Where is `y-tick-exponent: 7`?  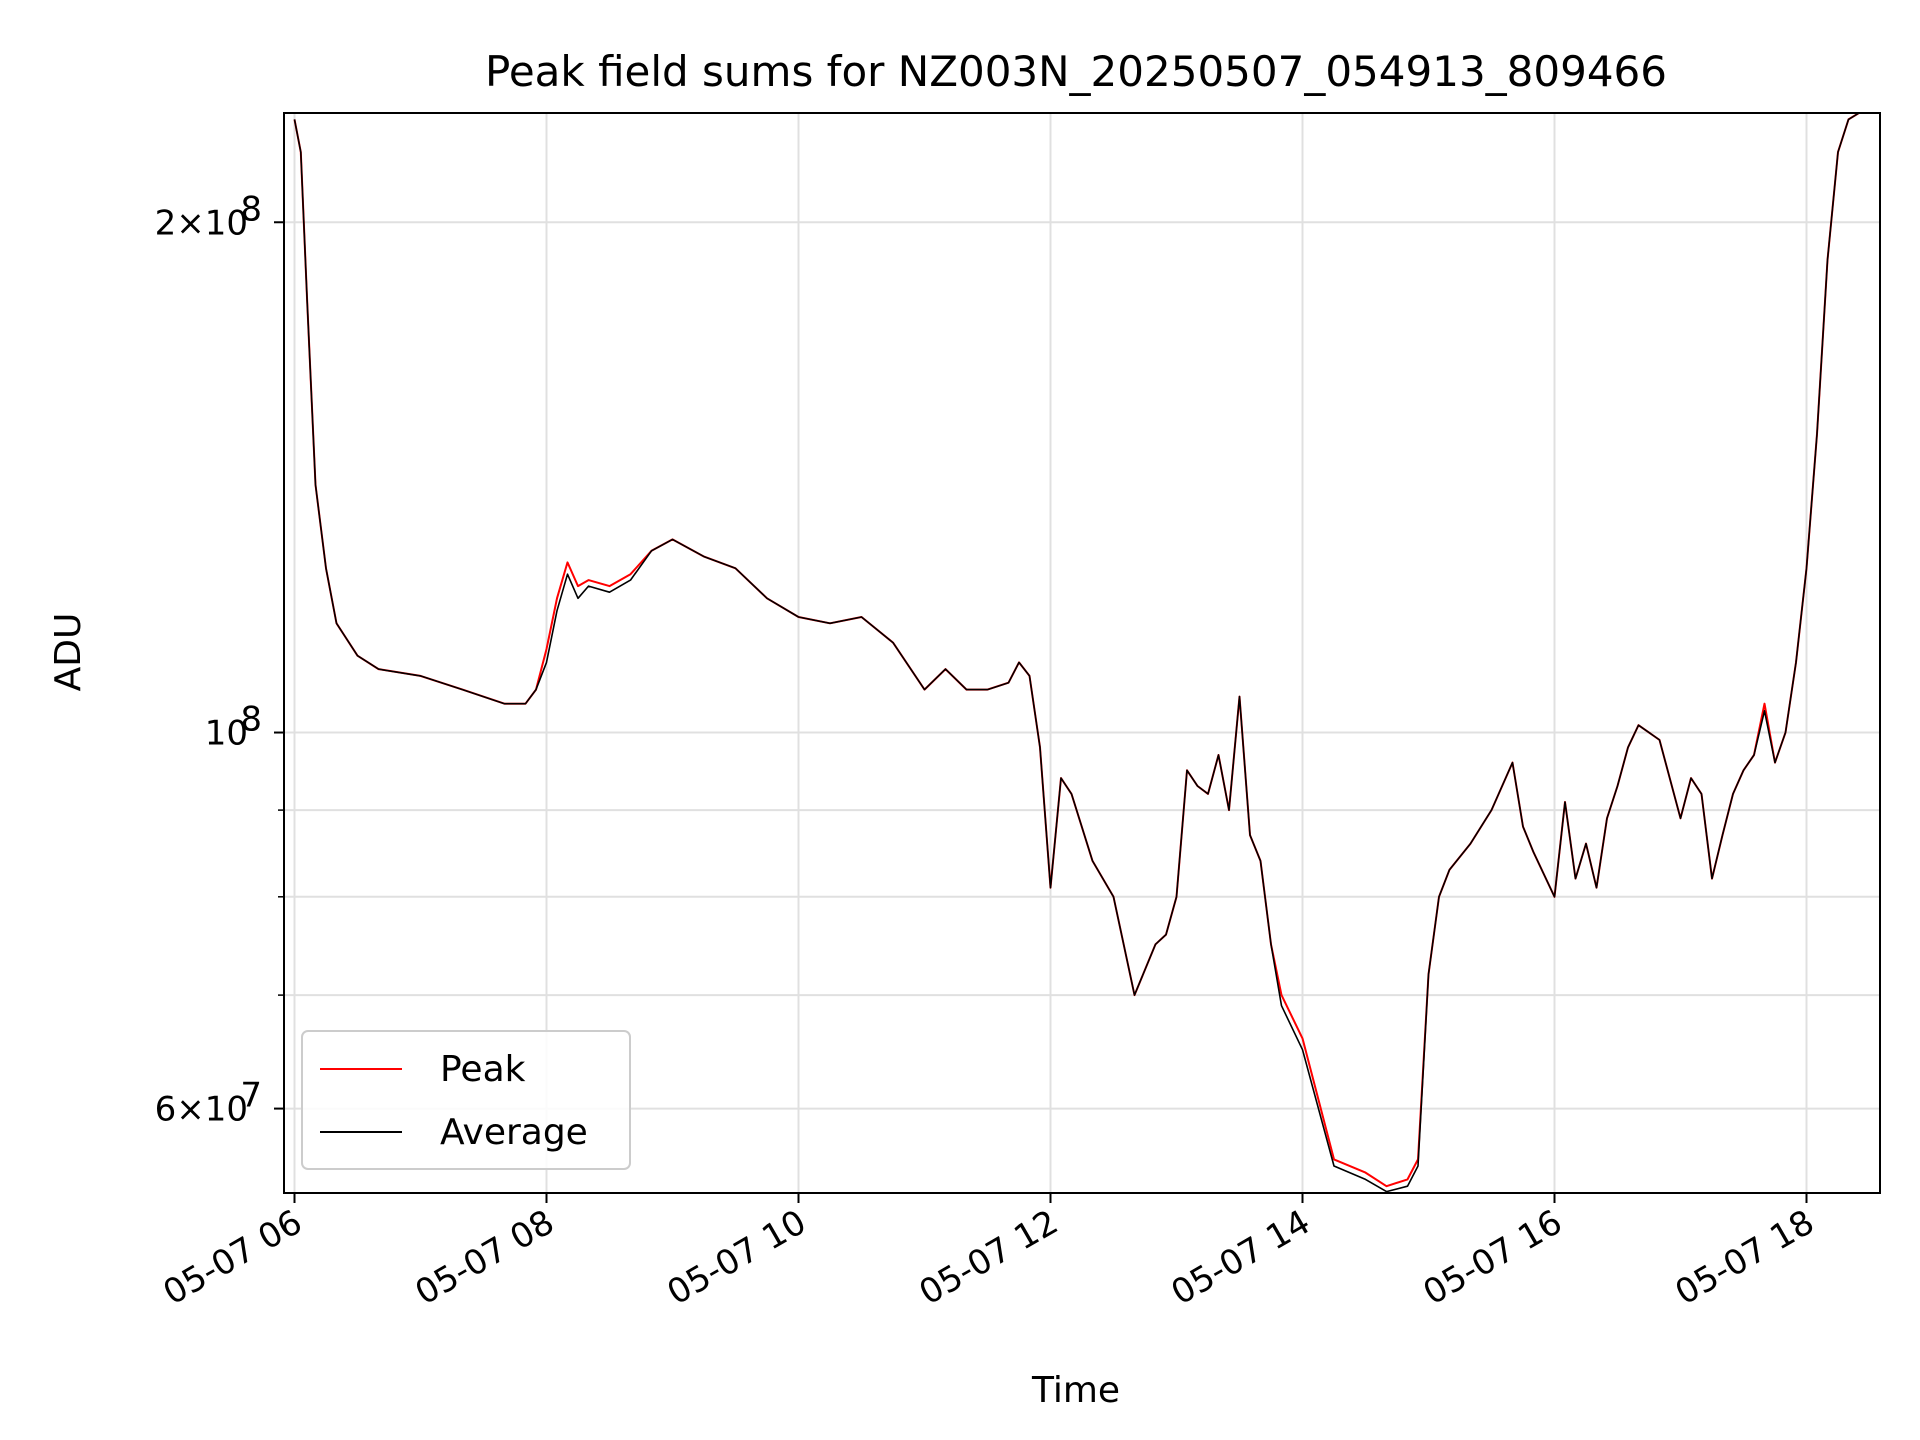
y-tick-exponent: 7 is located at coordinates (251, 1096).